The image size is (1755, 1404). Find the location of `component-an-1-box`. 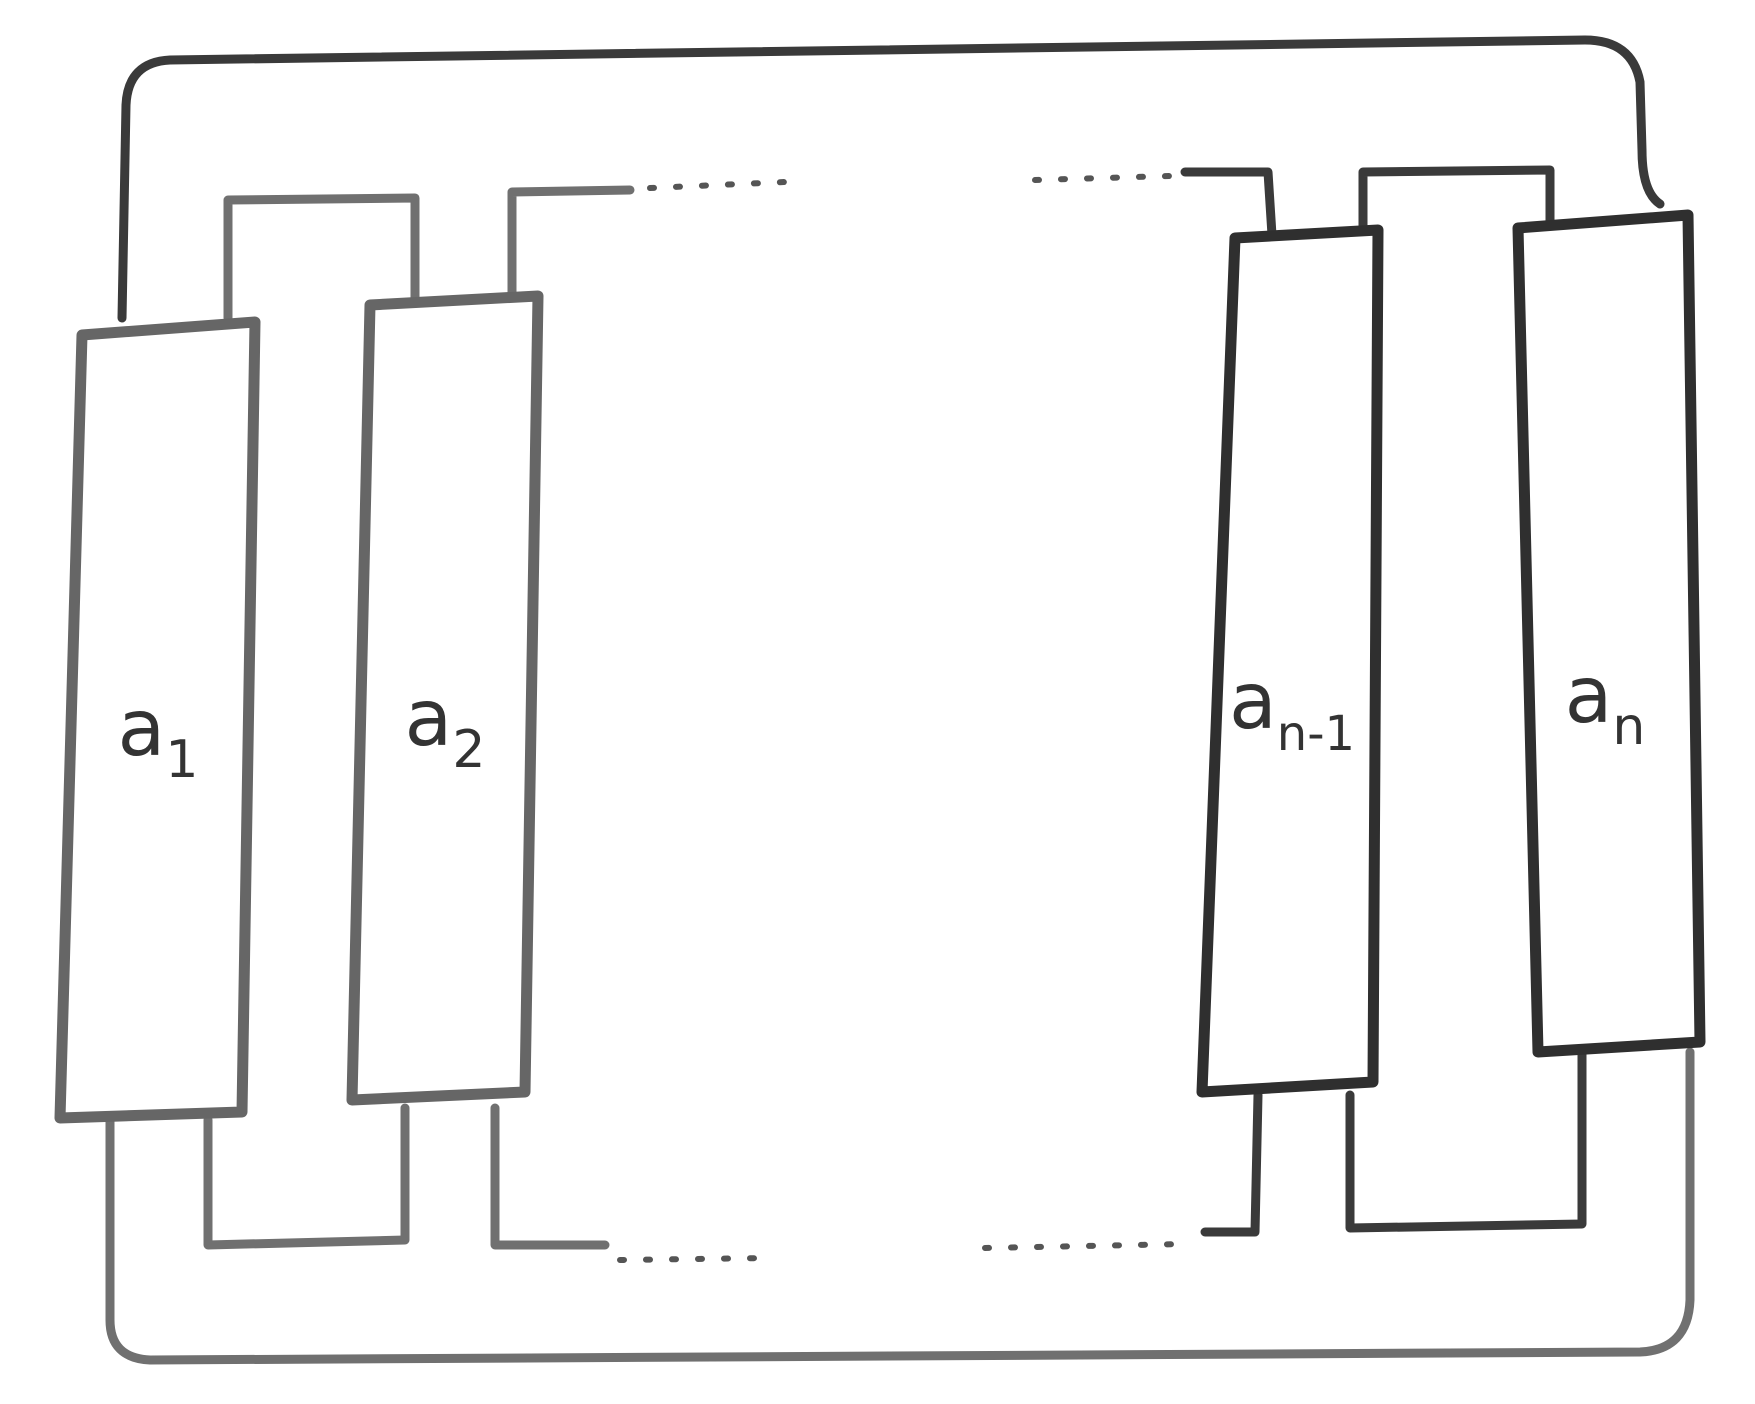

component-an-1-box is located at coordinates (1290, 661).